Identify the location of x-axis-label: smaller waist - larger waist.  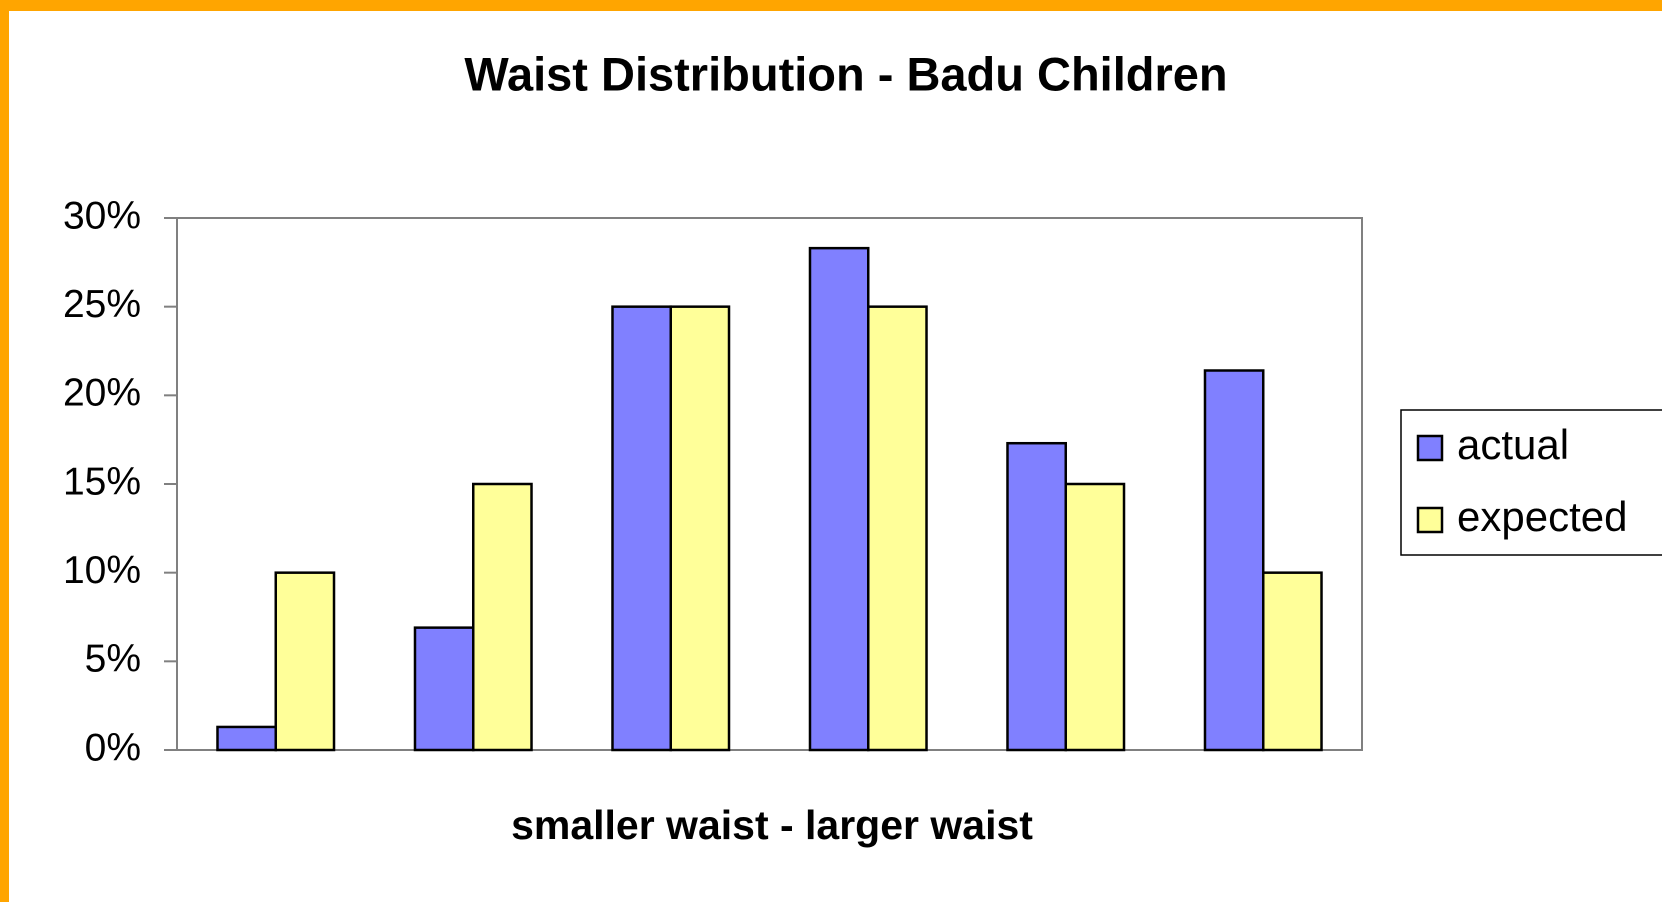
(772, 825).